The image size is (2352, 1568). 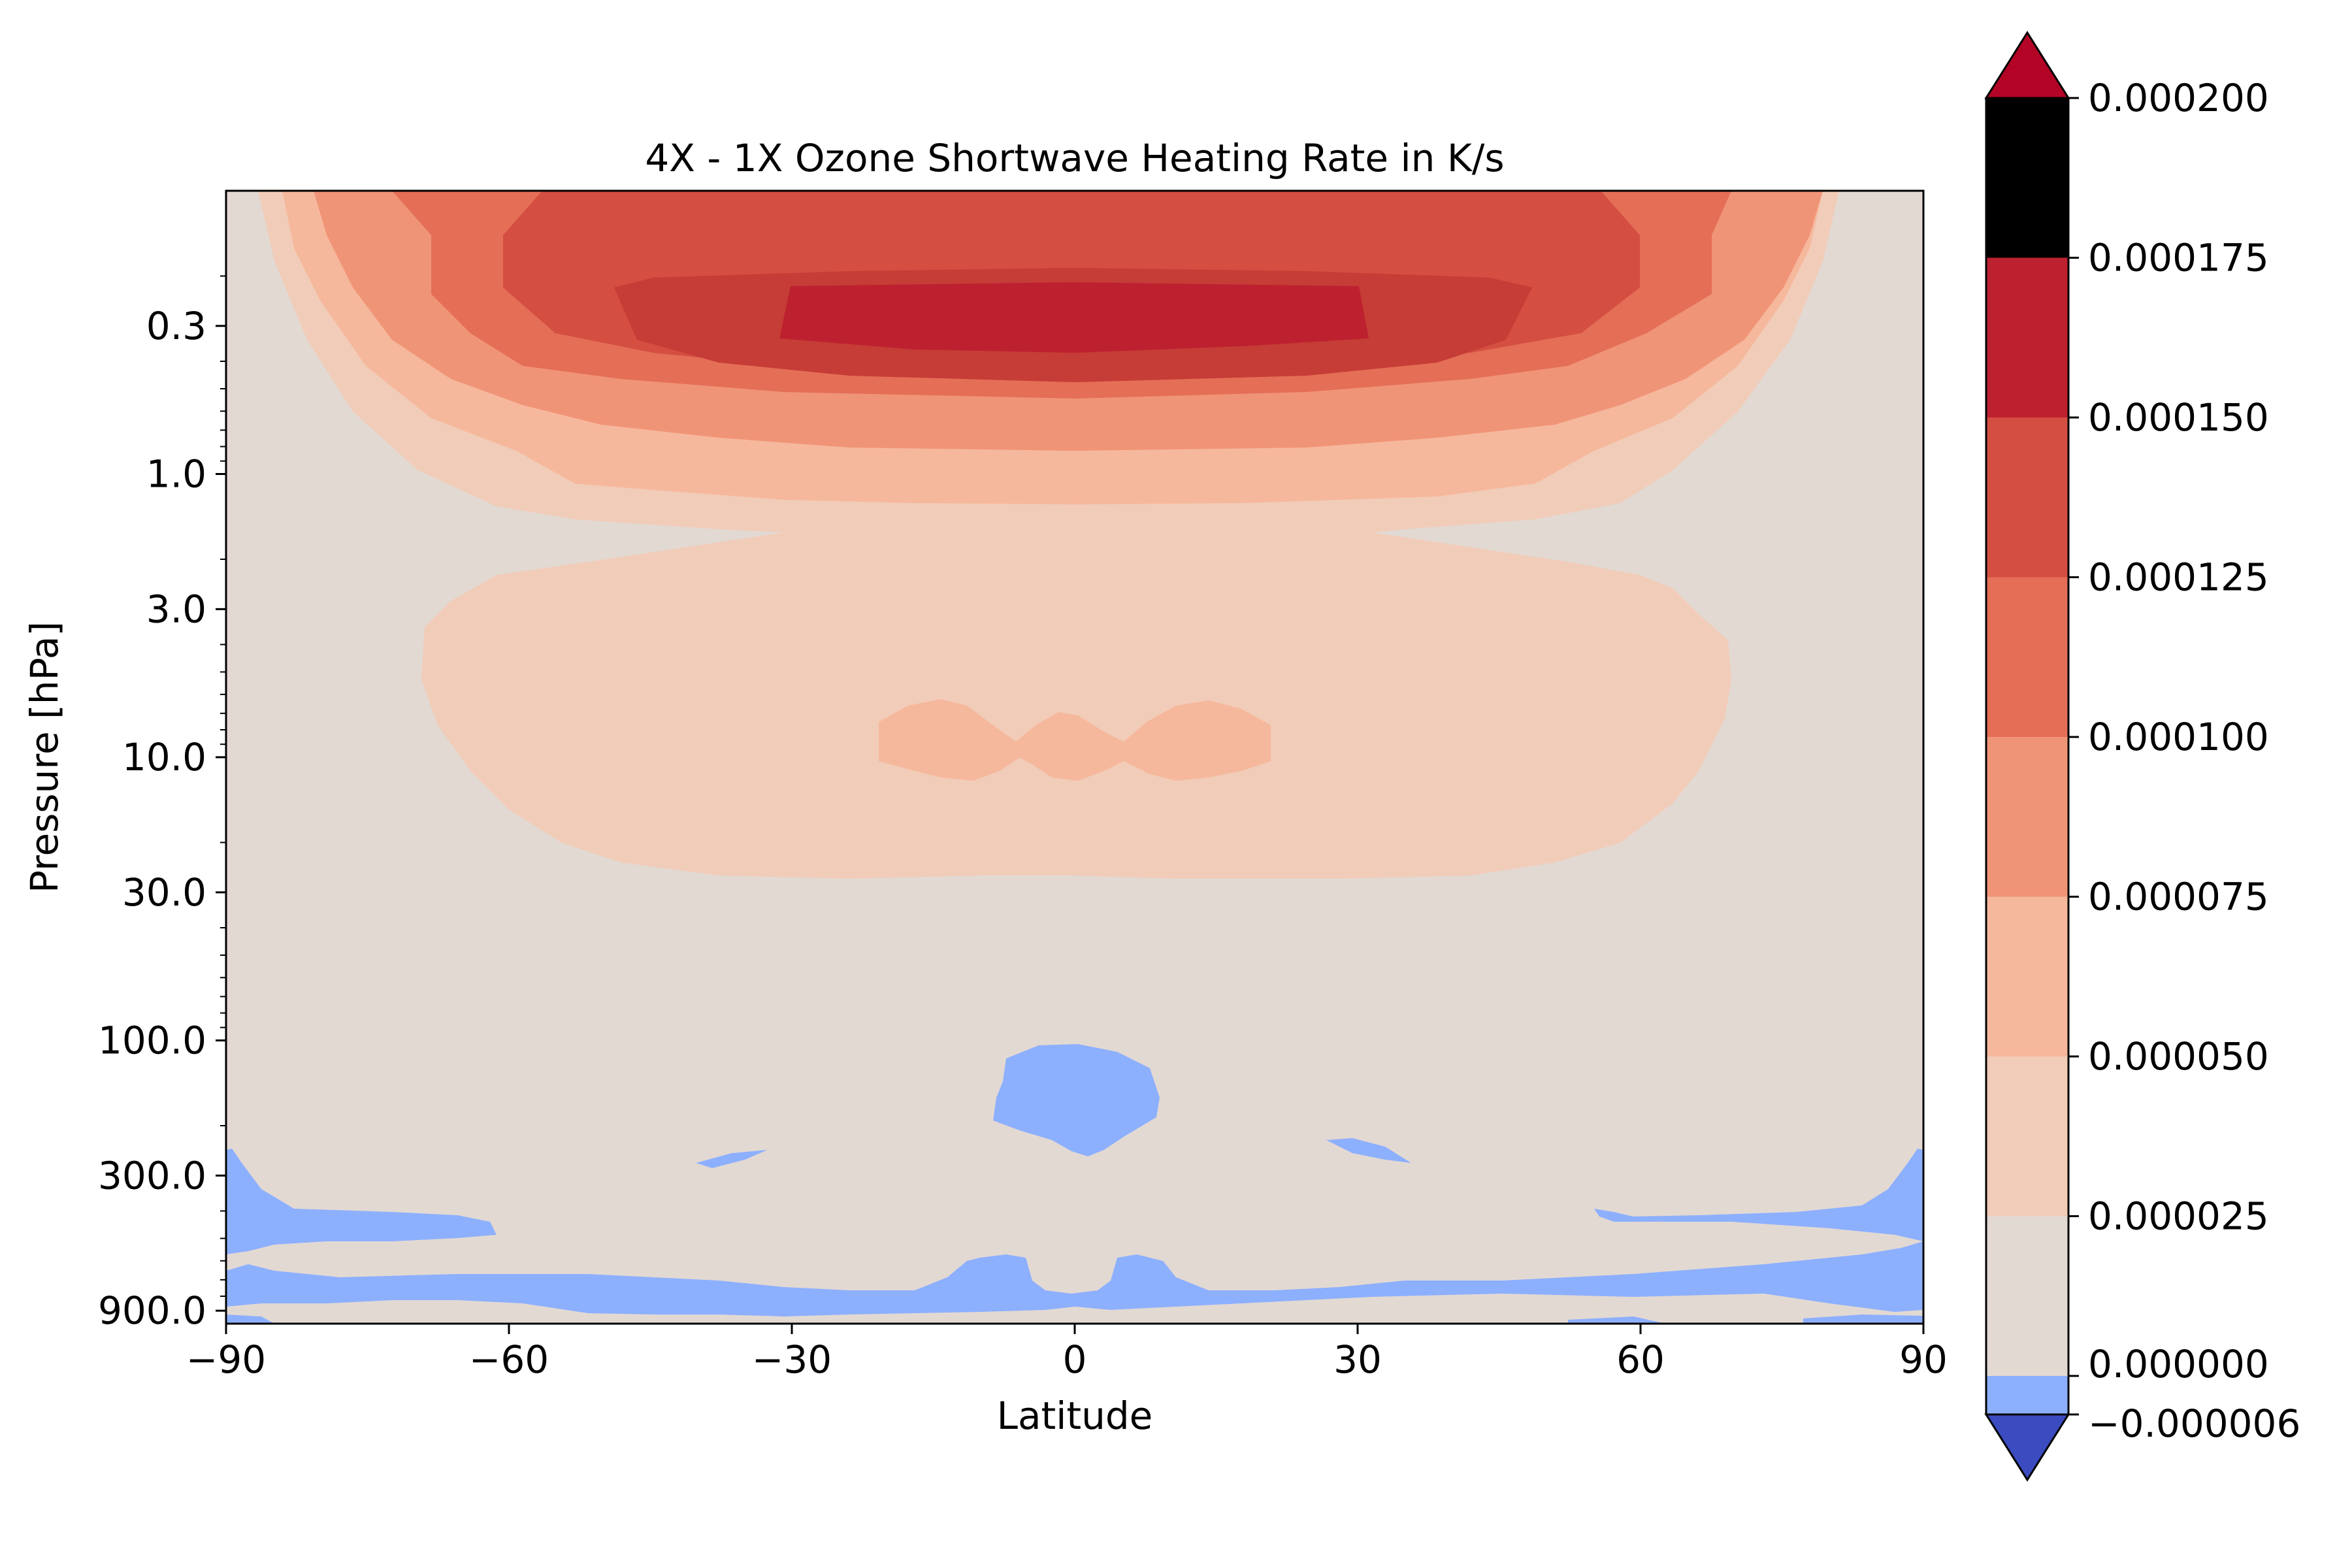 I want to click on contour-region-negative-north-polar, so click(x=1758, y=1195).